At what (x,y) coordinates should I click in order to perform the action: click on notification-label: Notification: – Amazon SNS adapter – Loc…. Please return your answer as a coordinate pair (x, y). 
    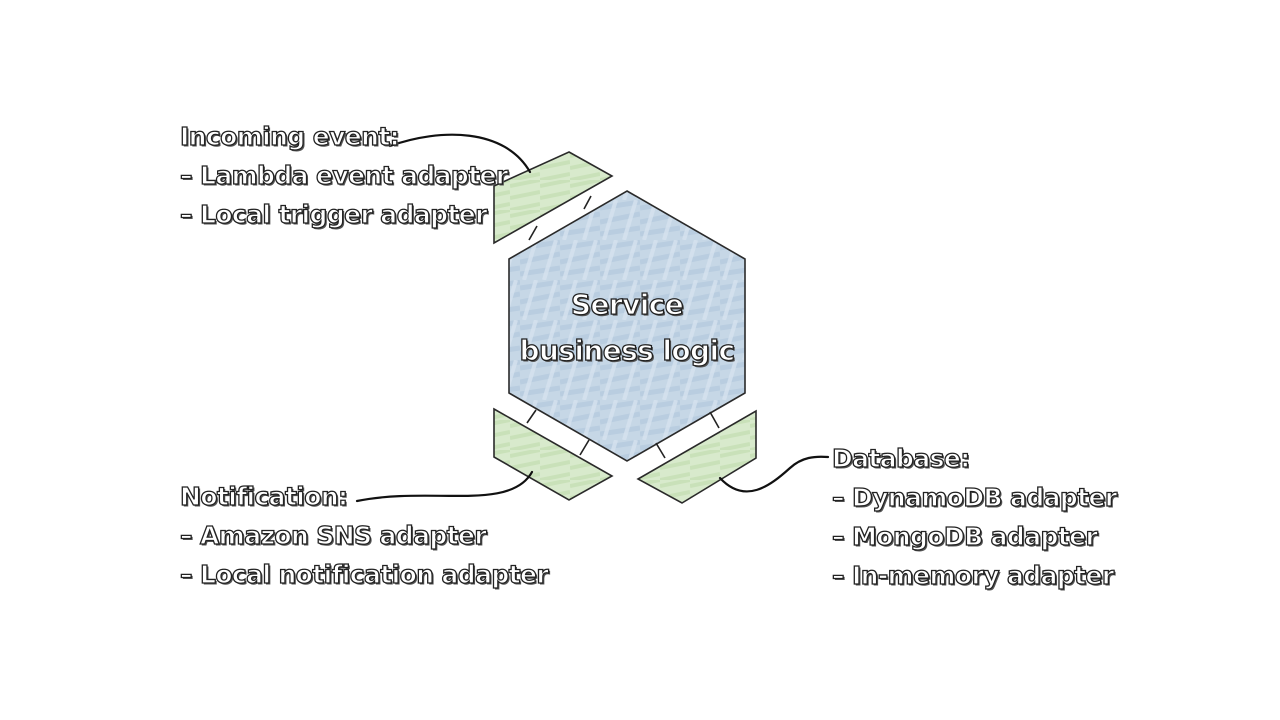
    Looking at the image, I should click on (364, 535).